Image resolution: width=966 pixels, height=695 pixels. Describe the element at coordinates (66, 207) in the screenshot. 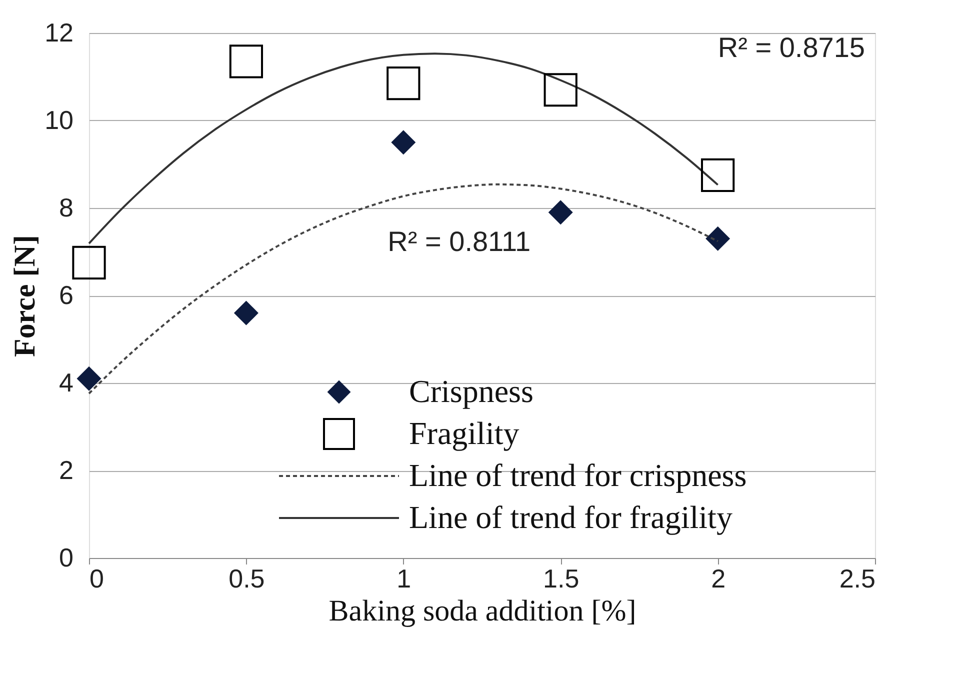

I see `y-tick-label: 8` at that location.